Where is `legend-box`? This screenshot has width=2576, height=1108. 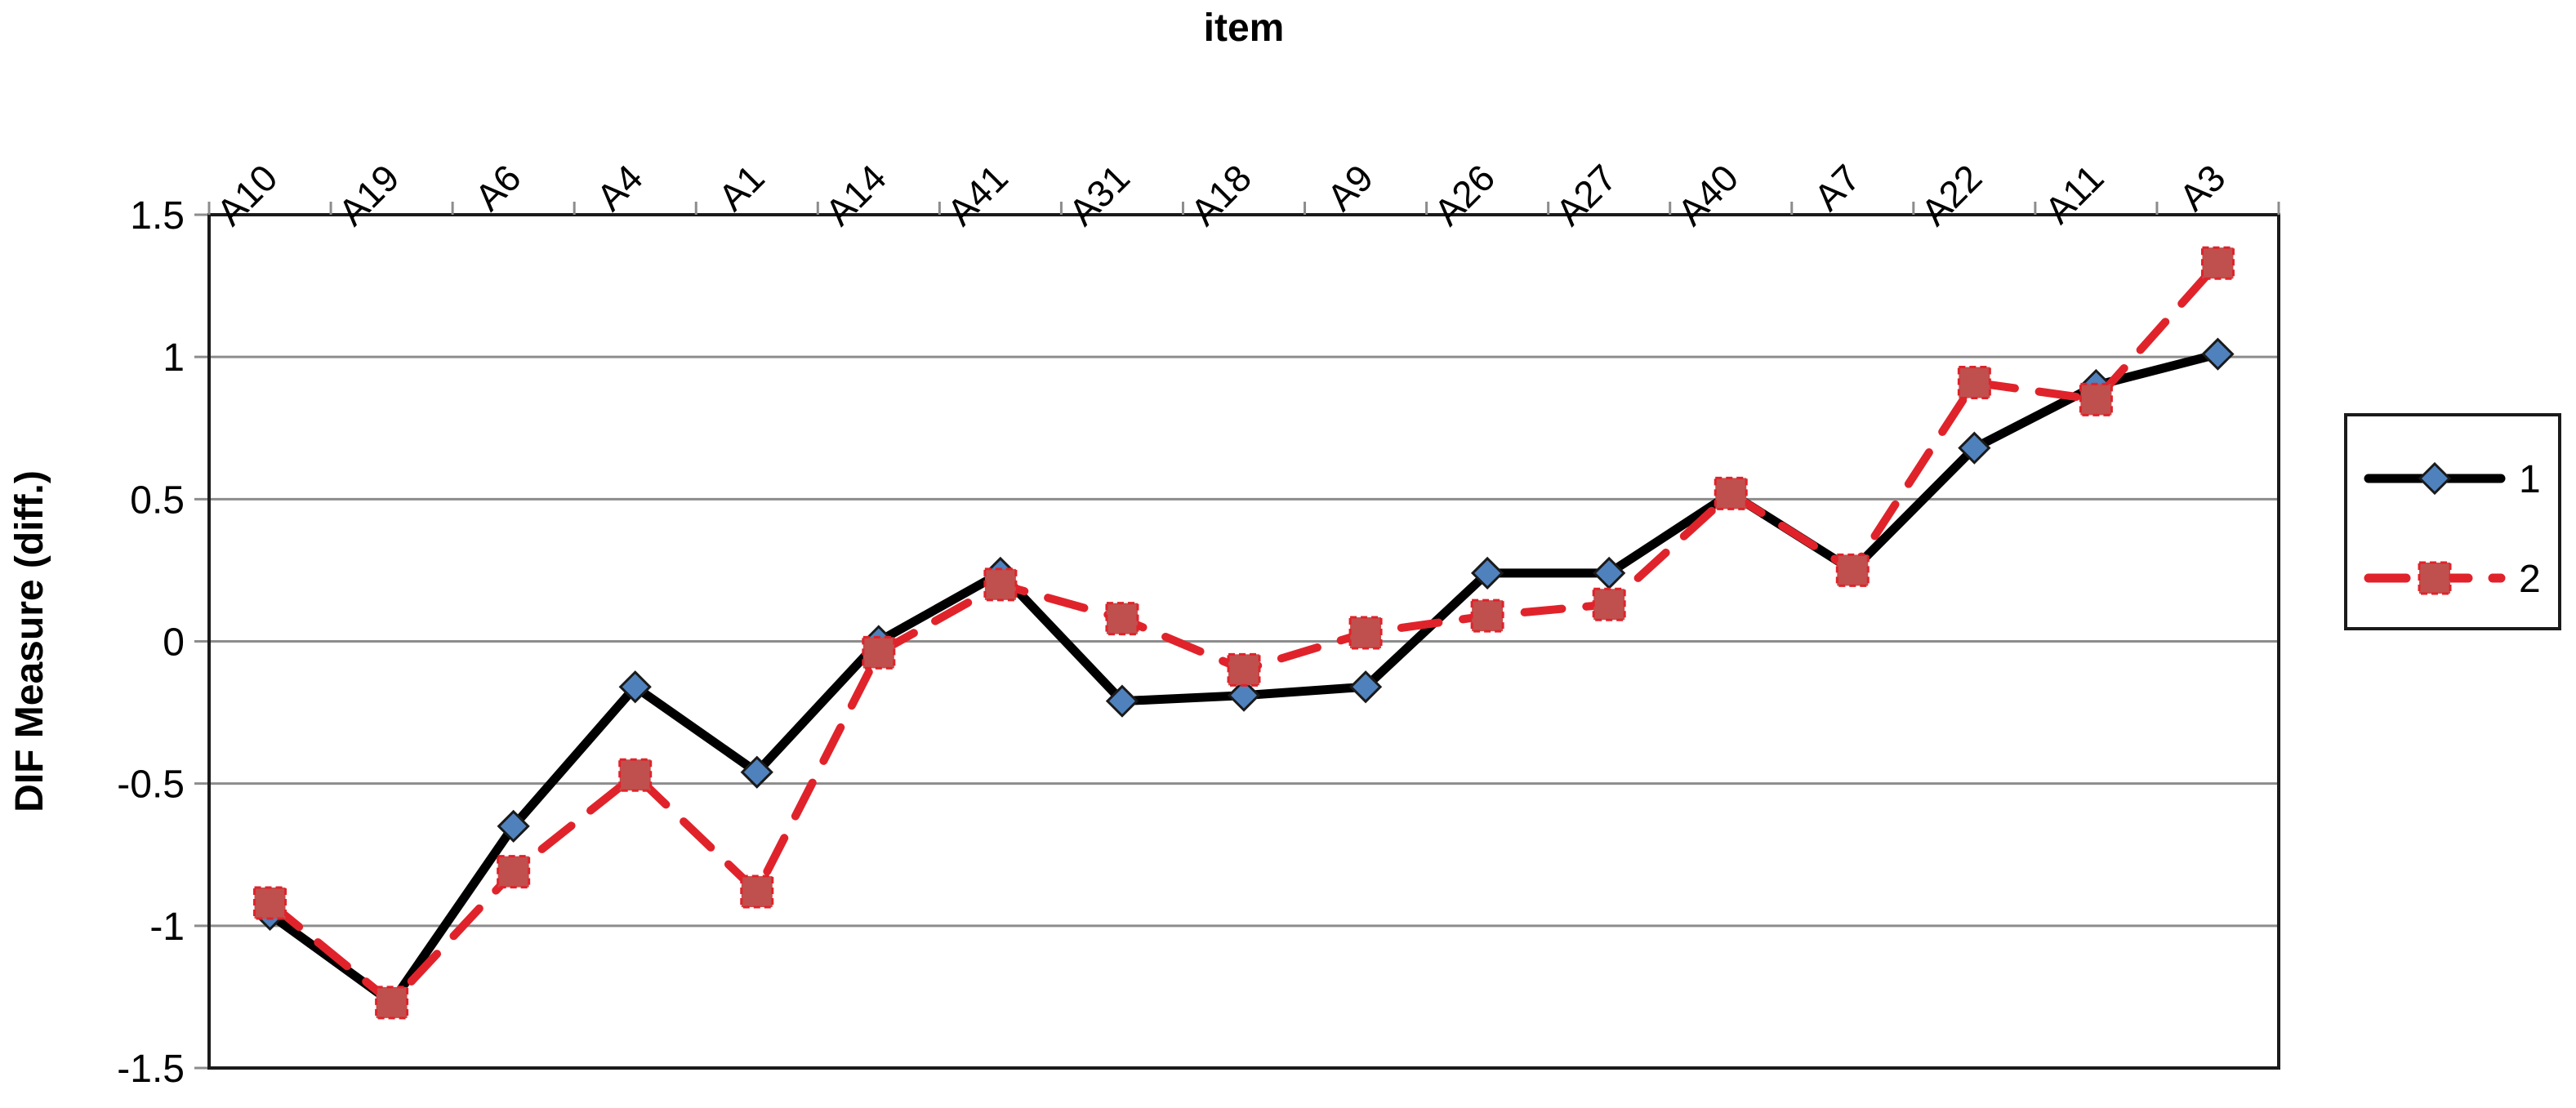 legend-box is located at coordinates (2452, 522).